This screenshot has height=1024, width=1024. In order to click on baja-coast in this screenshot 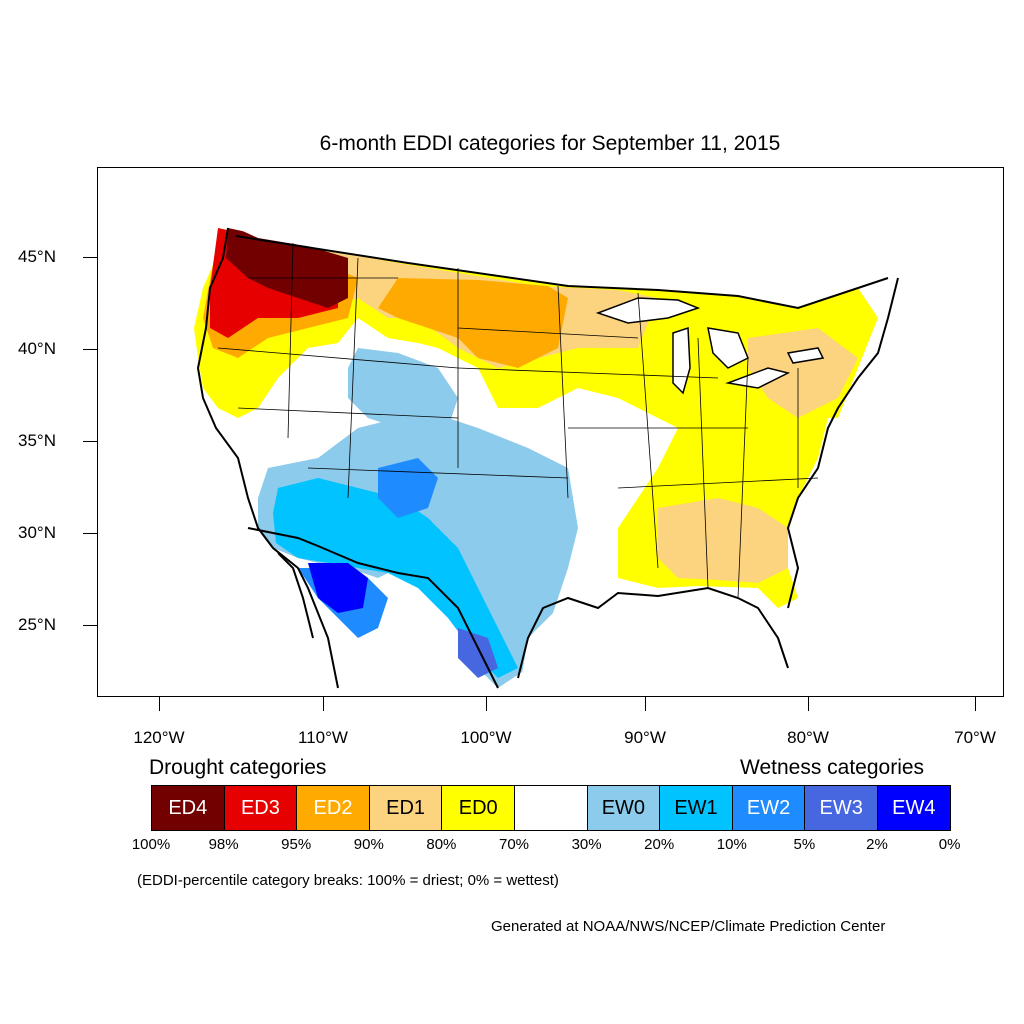, I will do `click(295, 595)`.